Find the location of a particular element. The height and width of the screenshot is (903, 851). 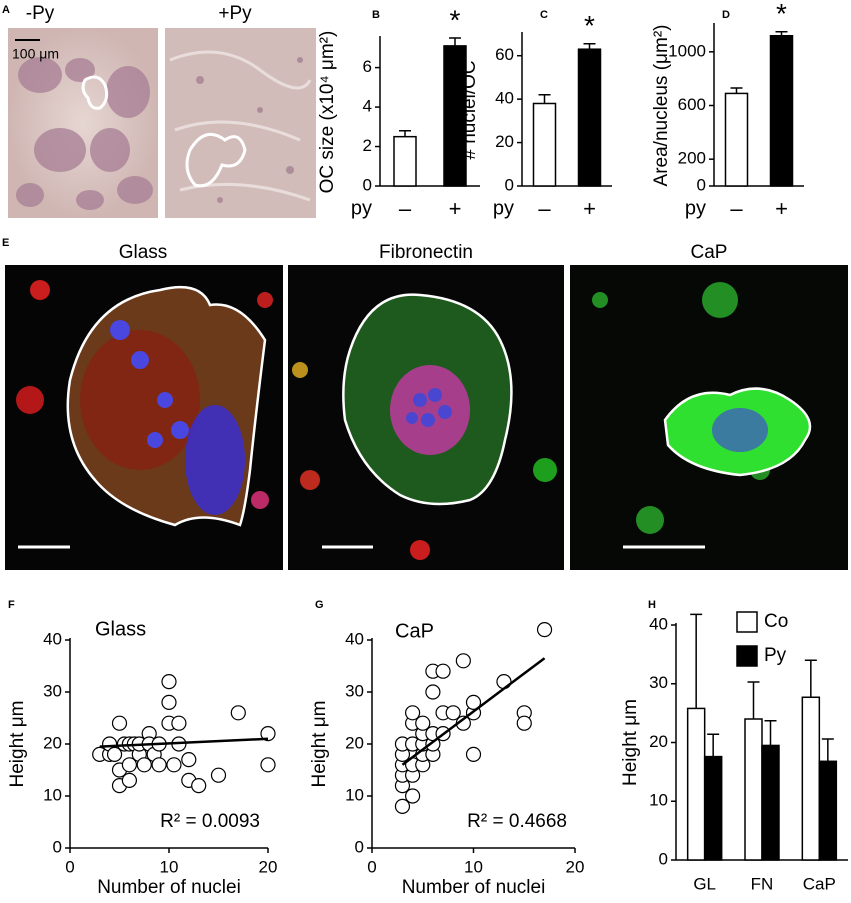

y-tick-label: 1000 is located at coordinates (687, 50).